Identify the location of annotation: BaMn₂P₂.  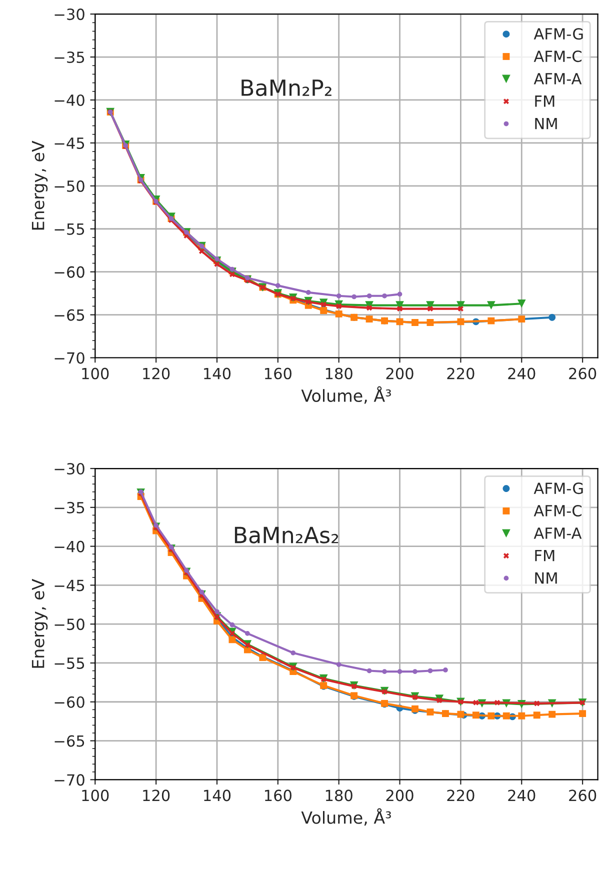
(287, 88).